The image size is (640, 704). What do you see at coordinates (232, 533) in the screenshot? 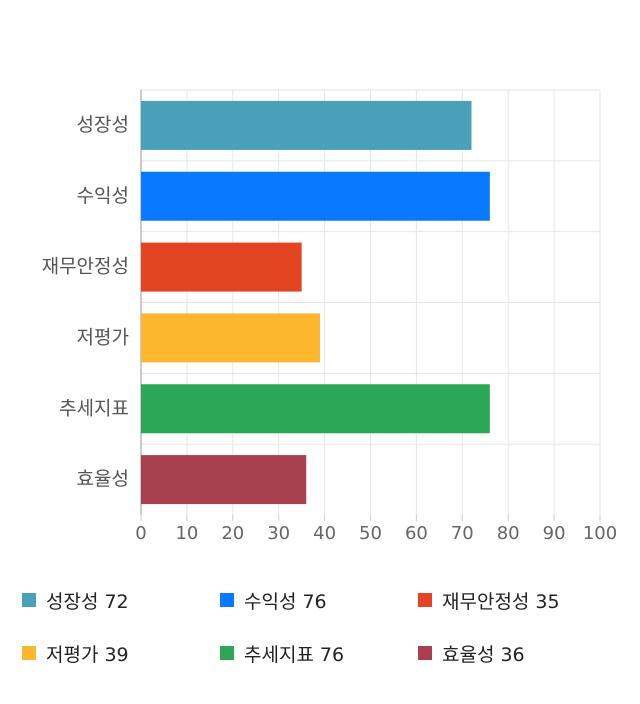
I see `x-tick-label: 20` at bounding box center [232, 533].